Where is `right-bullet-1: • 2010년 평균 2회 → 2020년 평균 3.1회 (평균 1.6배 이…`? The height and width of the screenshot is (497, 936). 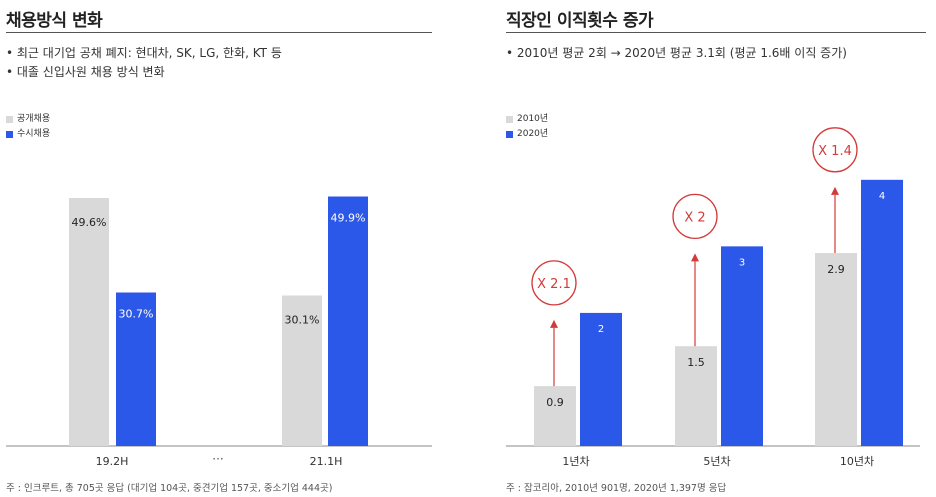
right-bullet-1: • 2010년 평균 2회 → 2020년 평균 3.1회 (평균 1.6배 이… is located at coordinates (676, 53).